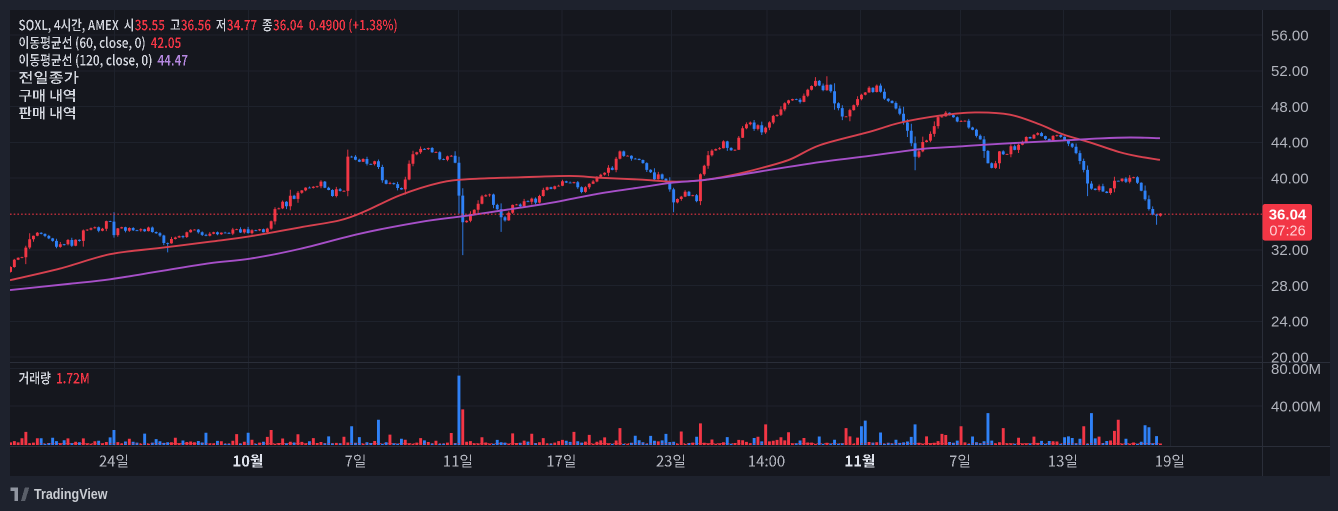 The image size is (1338, 511). Describe the element at coordinates (1287, 232) in the screenshot. I see `svg-text: 07:26` at that location.